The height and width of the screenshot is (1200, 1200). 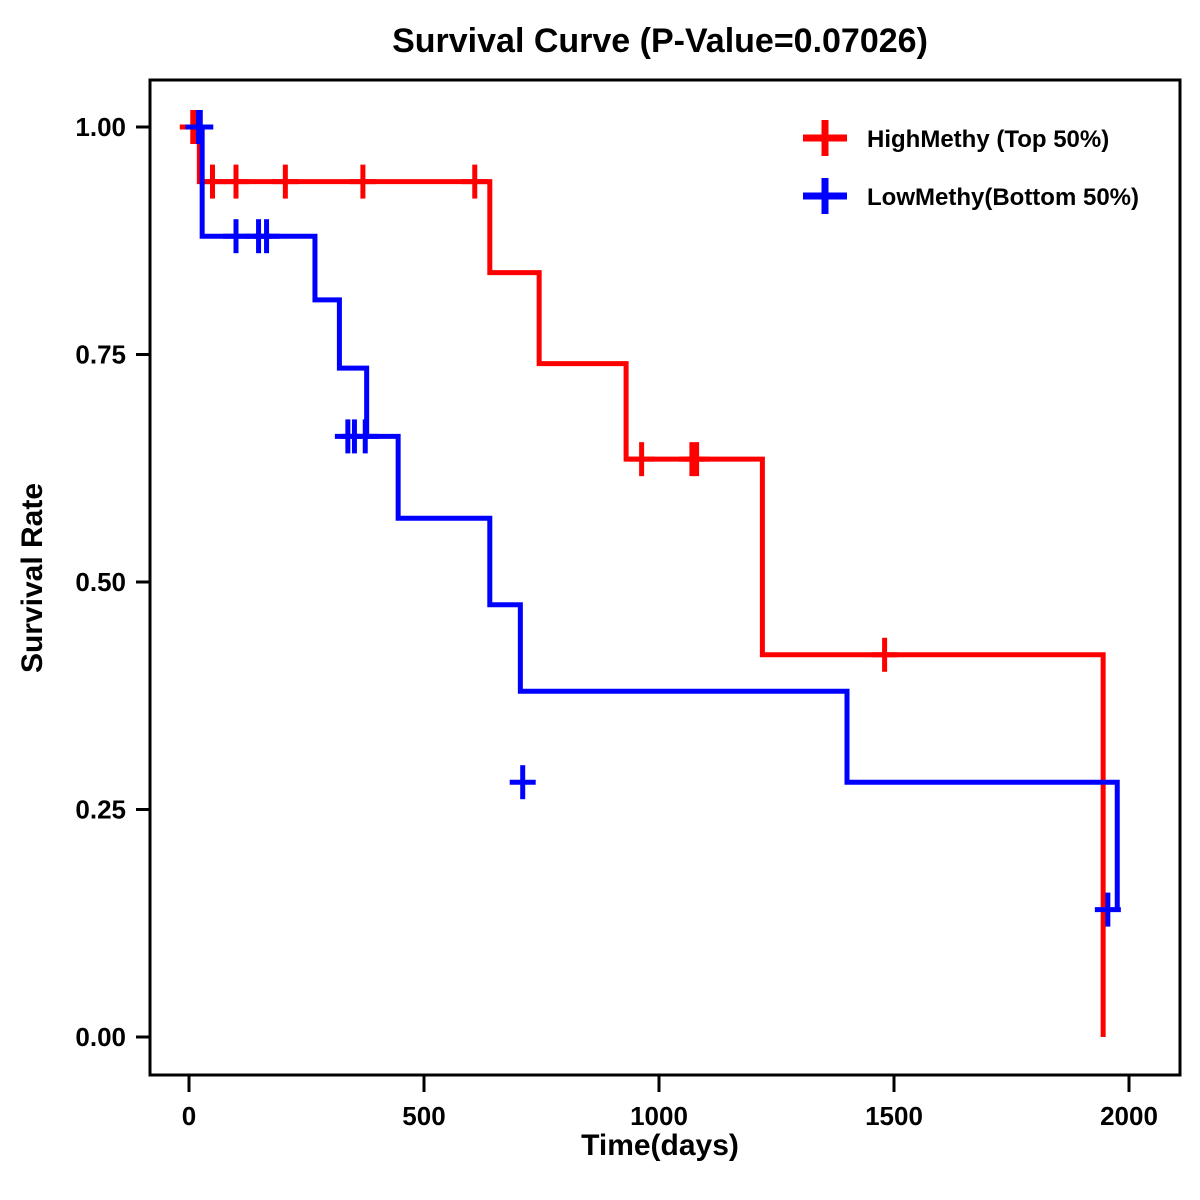 I want to click on x-axis-ticks: 0 500 1000 1500 2000, so click(x=670, y=1103).